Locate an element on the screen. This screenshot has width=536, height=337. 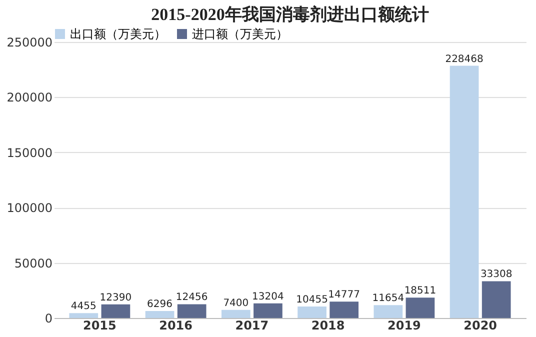
data-label: 12390 is located at coordinates (116, 298).